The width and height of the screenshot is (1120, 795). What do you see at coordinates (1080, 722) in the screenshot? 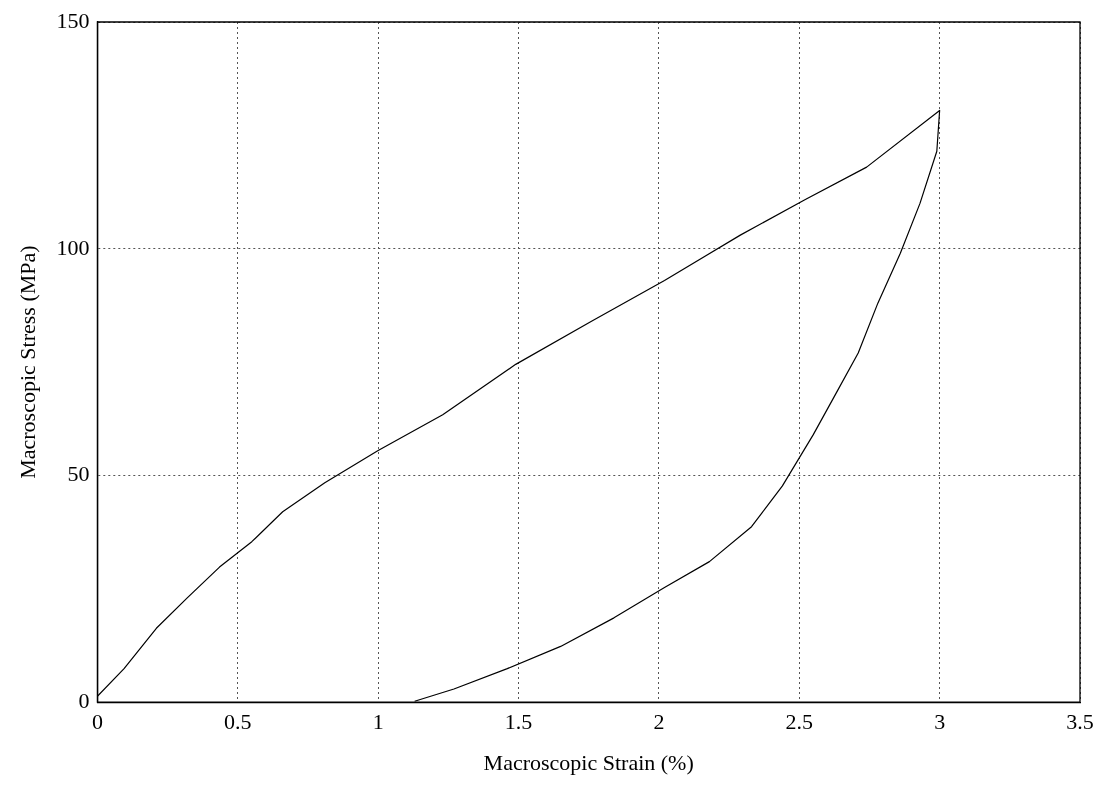
I see `x-tick-label: 3.5` at bounding box center [1080, 722].